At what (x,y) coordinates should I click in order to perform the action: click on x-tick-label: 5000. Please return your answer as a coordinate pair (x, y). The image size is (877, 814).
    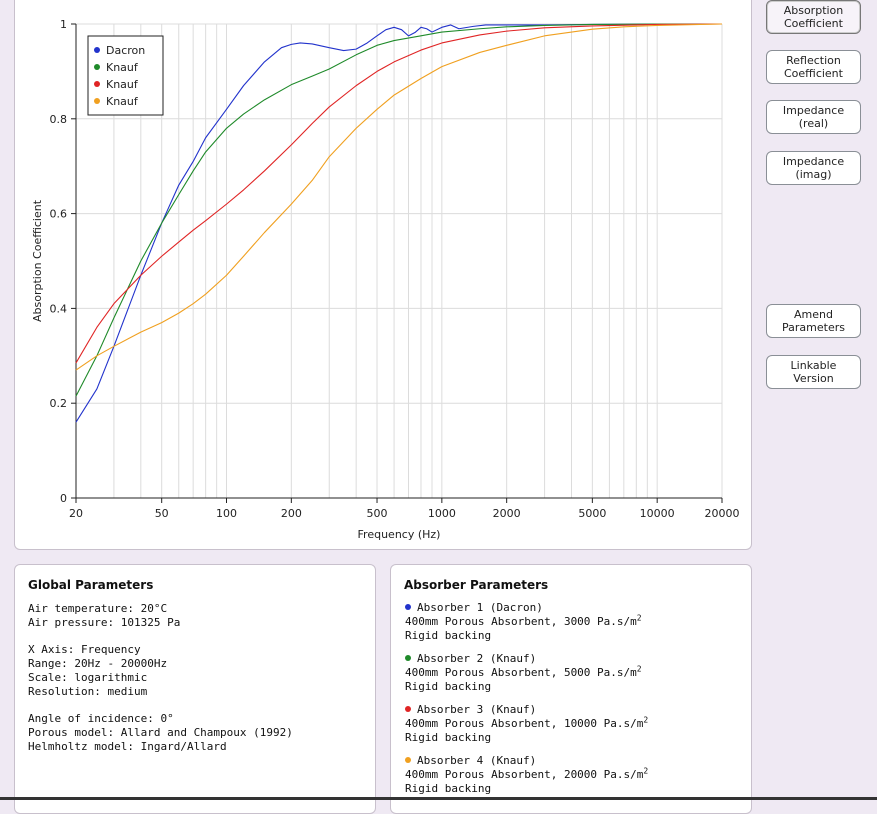
    Looking at the image, I should click on (592, 513).